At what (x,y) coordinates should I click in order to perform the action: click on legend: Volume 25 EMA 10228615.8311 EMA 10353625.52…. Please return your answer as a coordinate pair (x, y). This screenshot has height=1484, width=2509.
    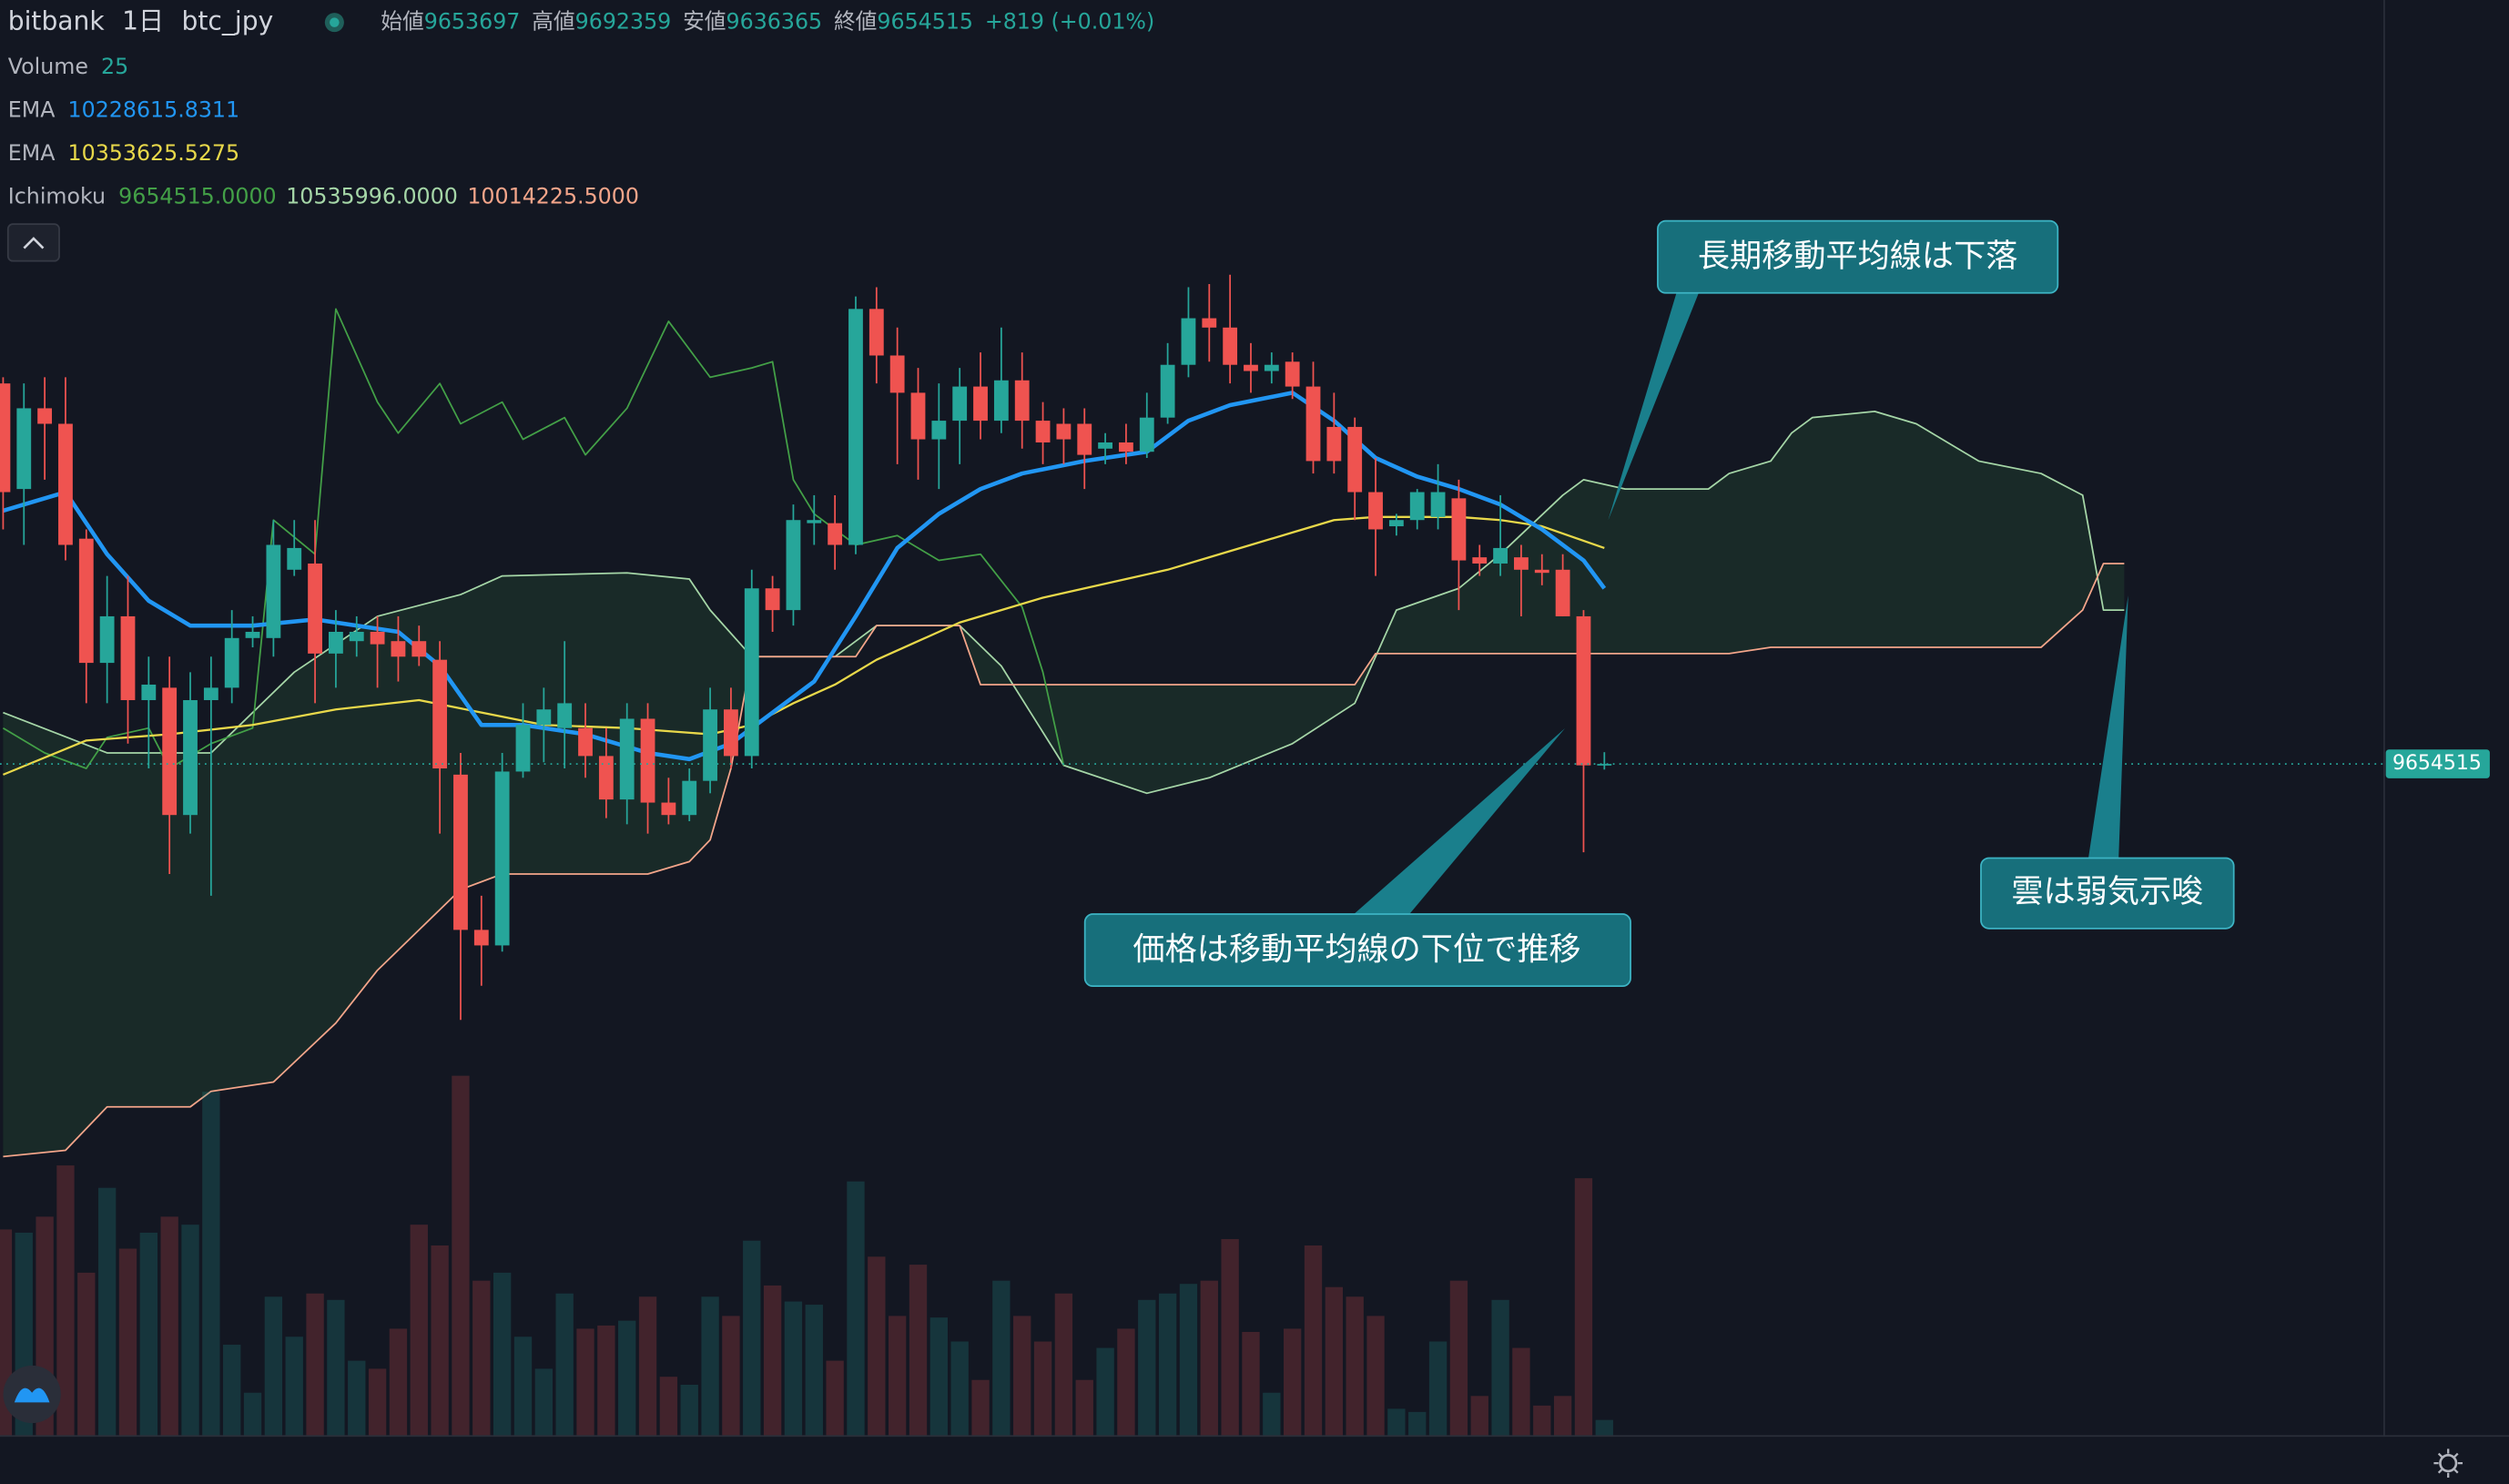
    Looking at the image, I should click on (322, 157).